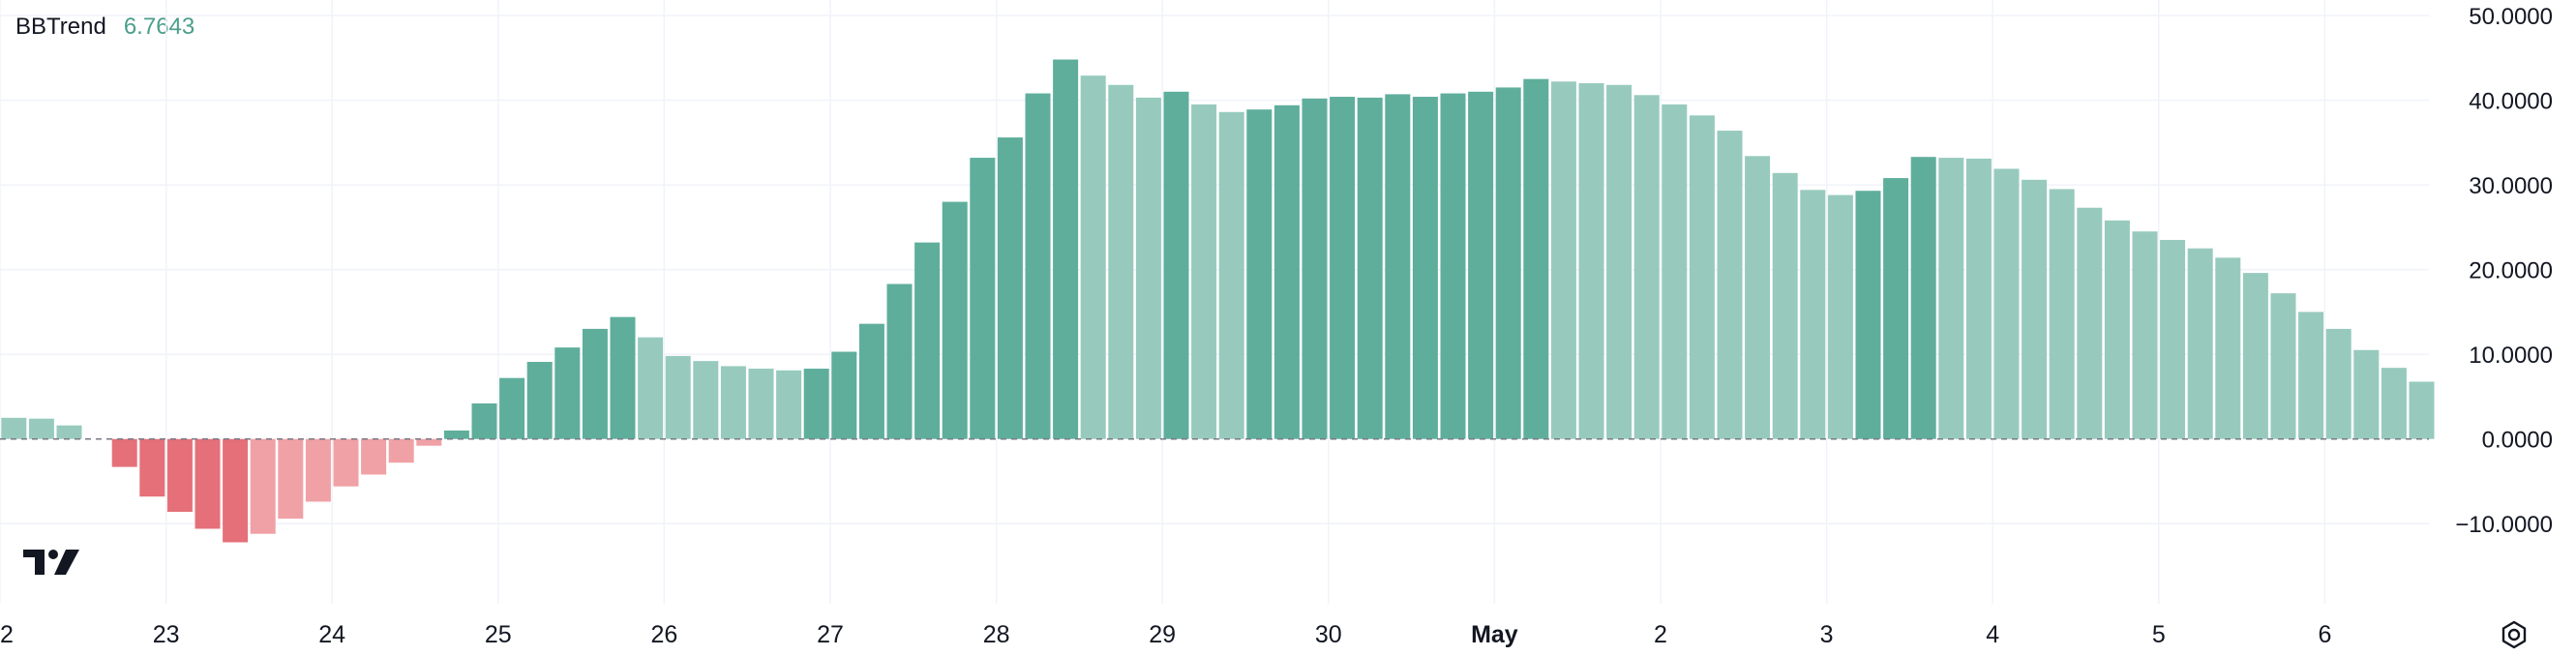  Describe the element at coordinates (1328, 634) in the screenshot. I see `x-tick-label: 30` at that location.